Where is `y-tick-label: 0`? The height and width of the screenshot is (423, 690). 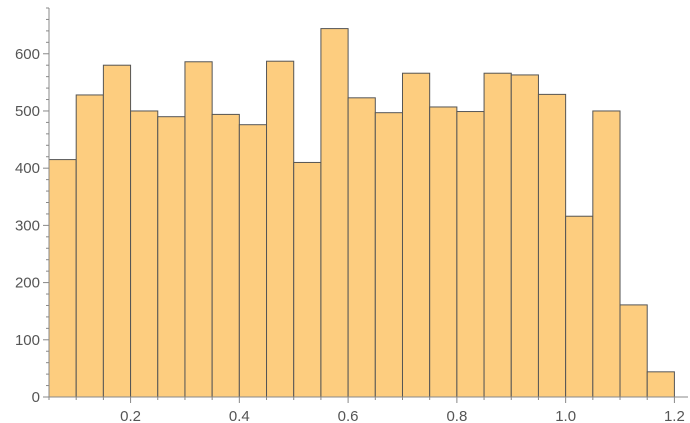
y-tick-label: 0 is located at coordinates (36, 397).